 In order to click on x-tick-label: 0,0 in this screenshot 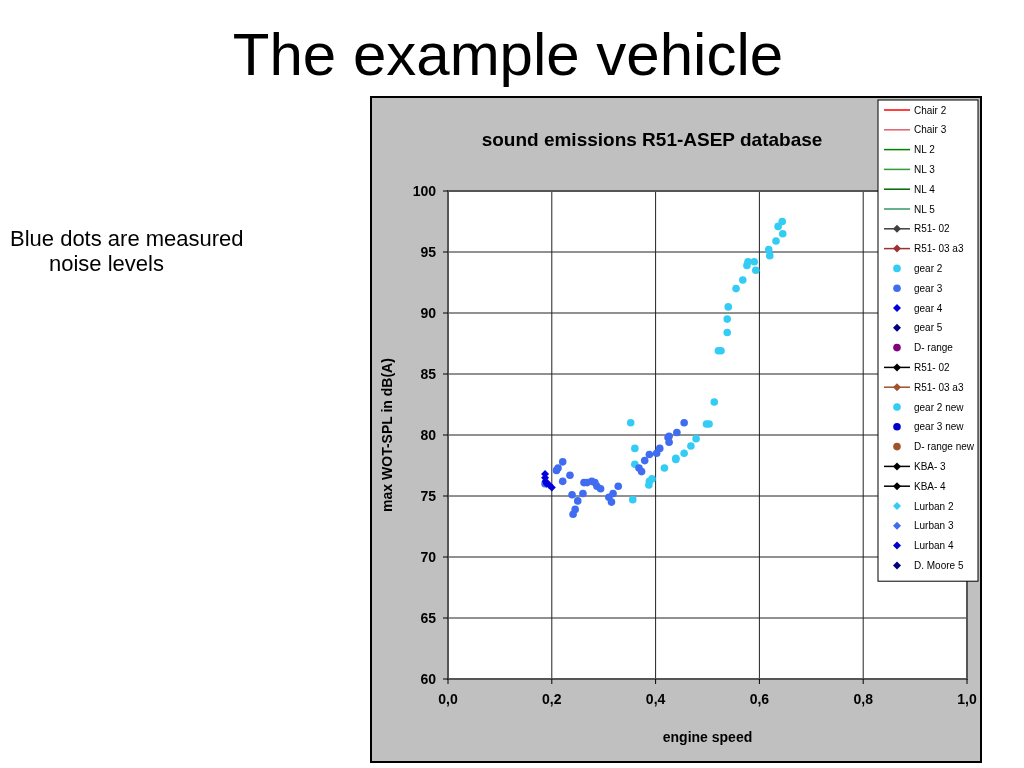, I will do `click(448, 699)`.